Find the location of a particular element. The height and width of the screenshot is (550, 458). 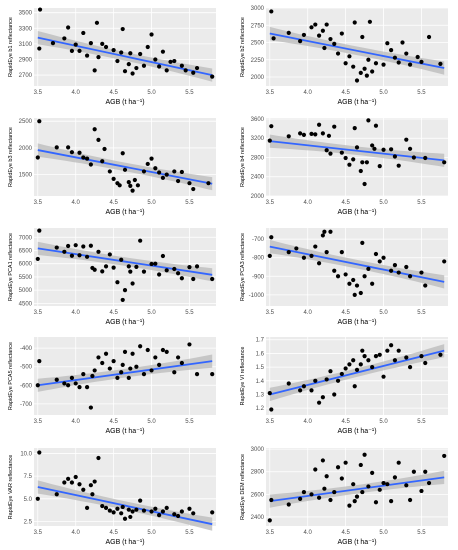

y-tick-label: 2000 is located at coordinates (26, 149).